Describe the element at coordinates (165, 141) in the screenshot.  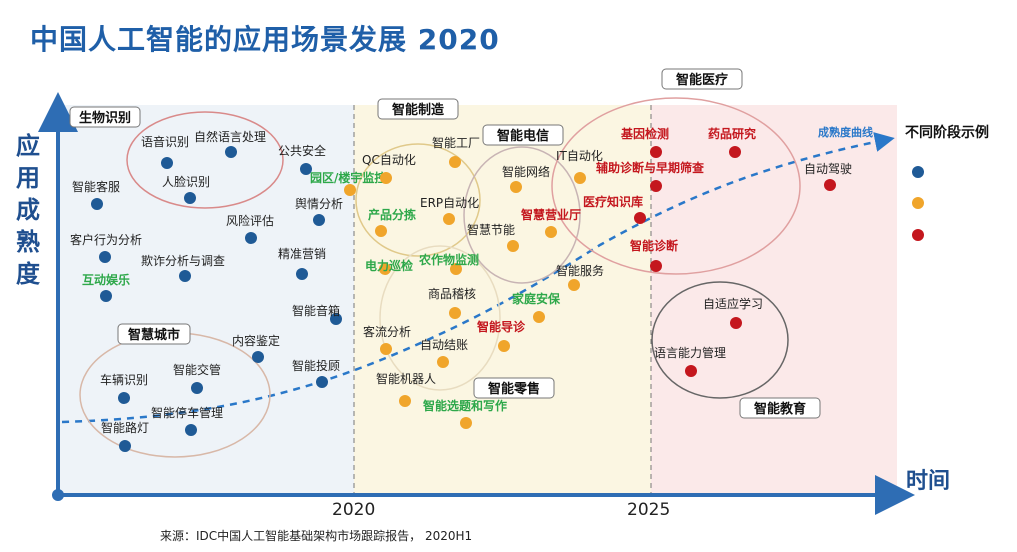
I see `point-label: 语音识别` at that location.